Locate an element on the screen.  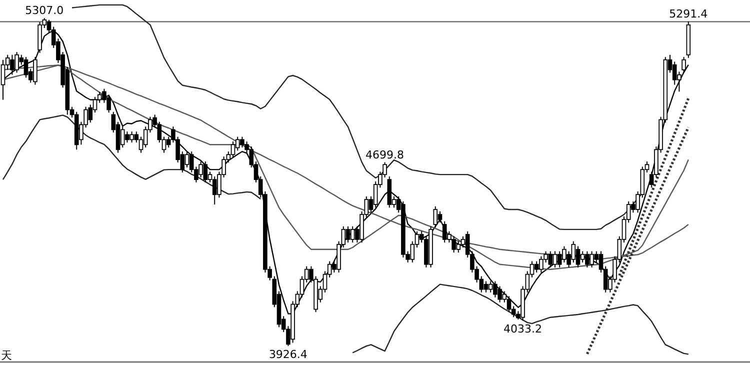
annotation: 4699.8 is located at coordinates (385, 155).